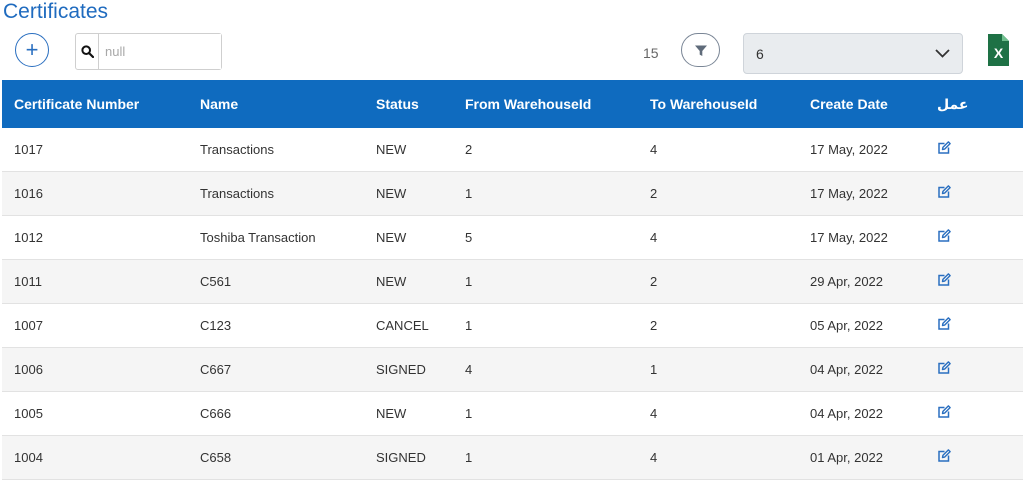  What do you see at coordinates (853, 53) in the screenshot?
I see `page-size-select: 6` at bounding box center [853, 53].